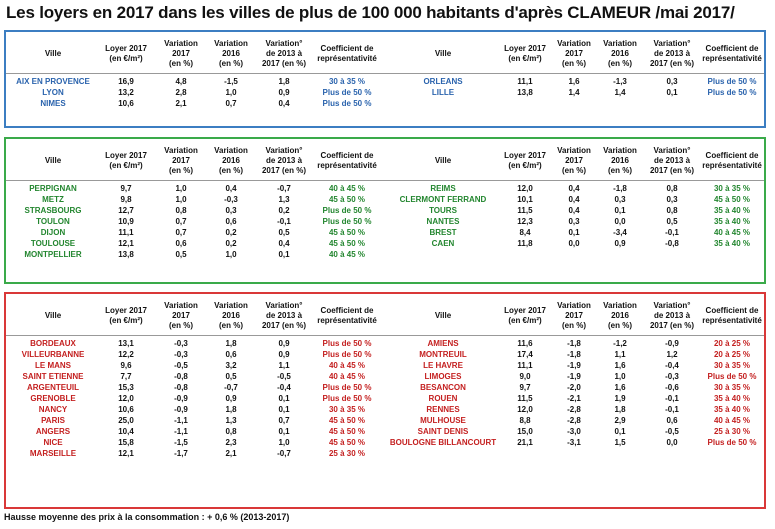  What do you see at coordinates (732, 210) in the screenshot?
I see `cell-coef: 35 à 40 %` at bounding box center [732, 210].